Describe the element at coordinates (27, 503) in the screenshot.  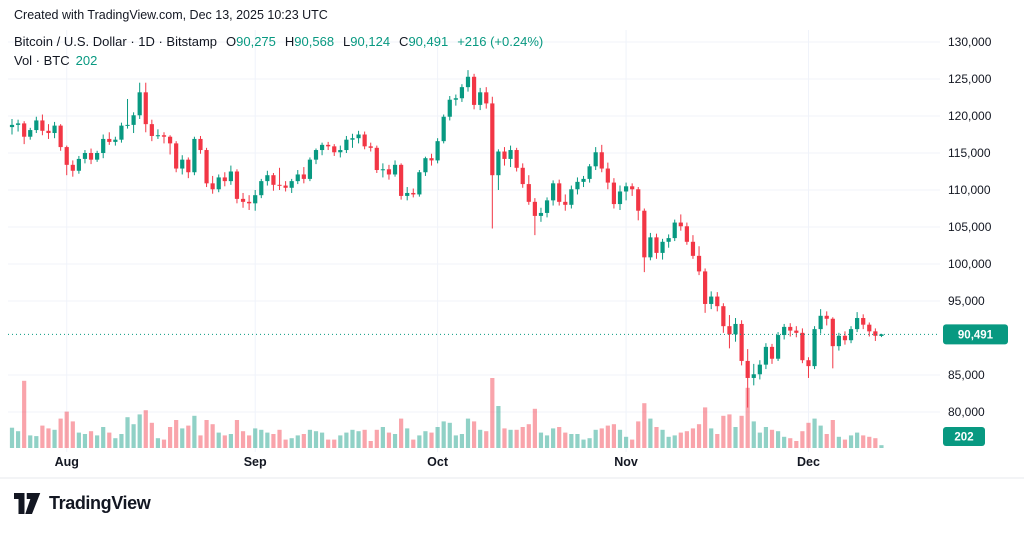
I see `tradingview-mark-icon` at that location.